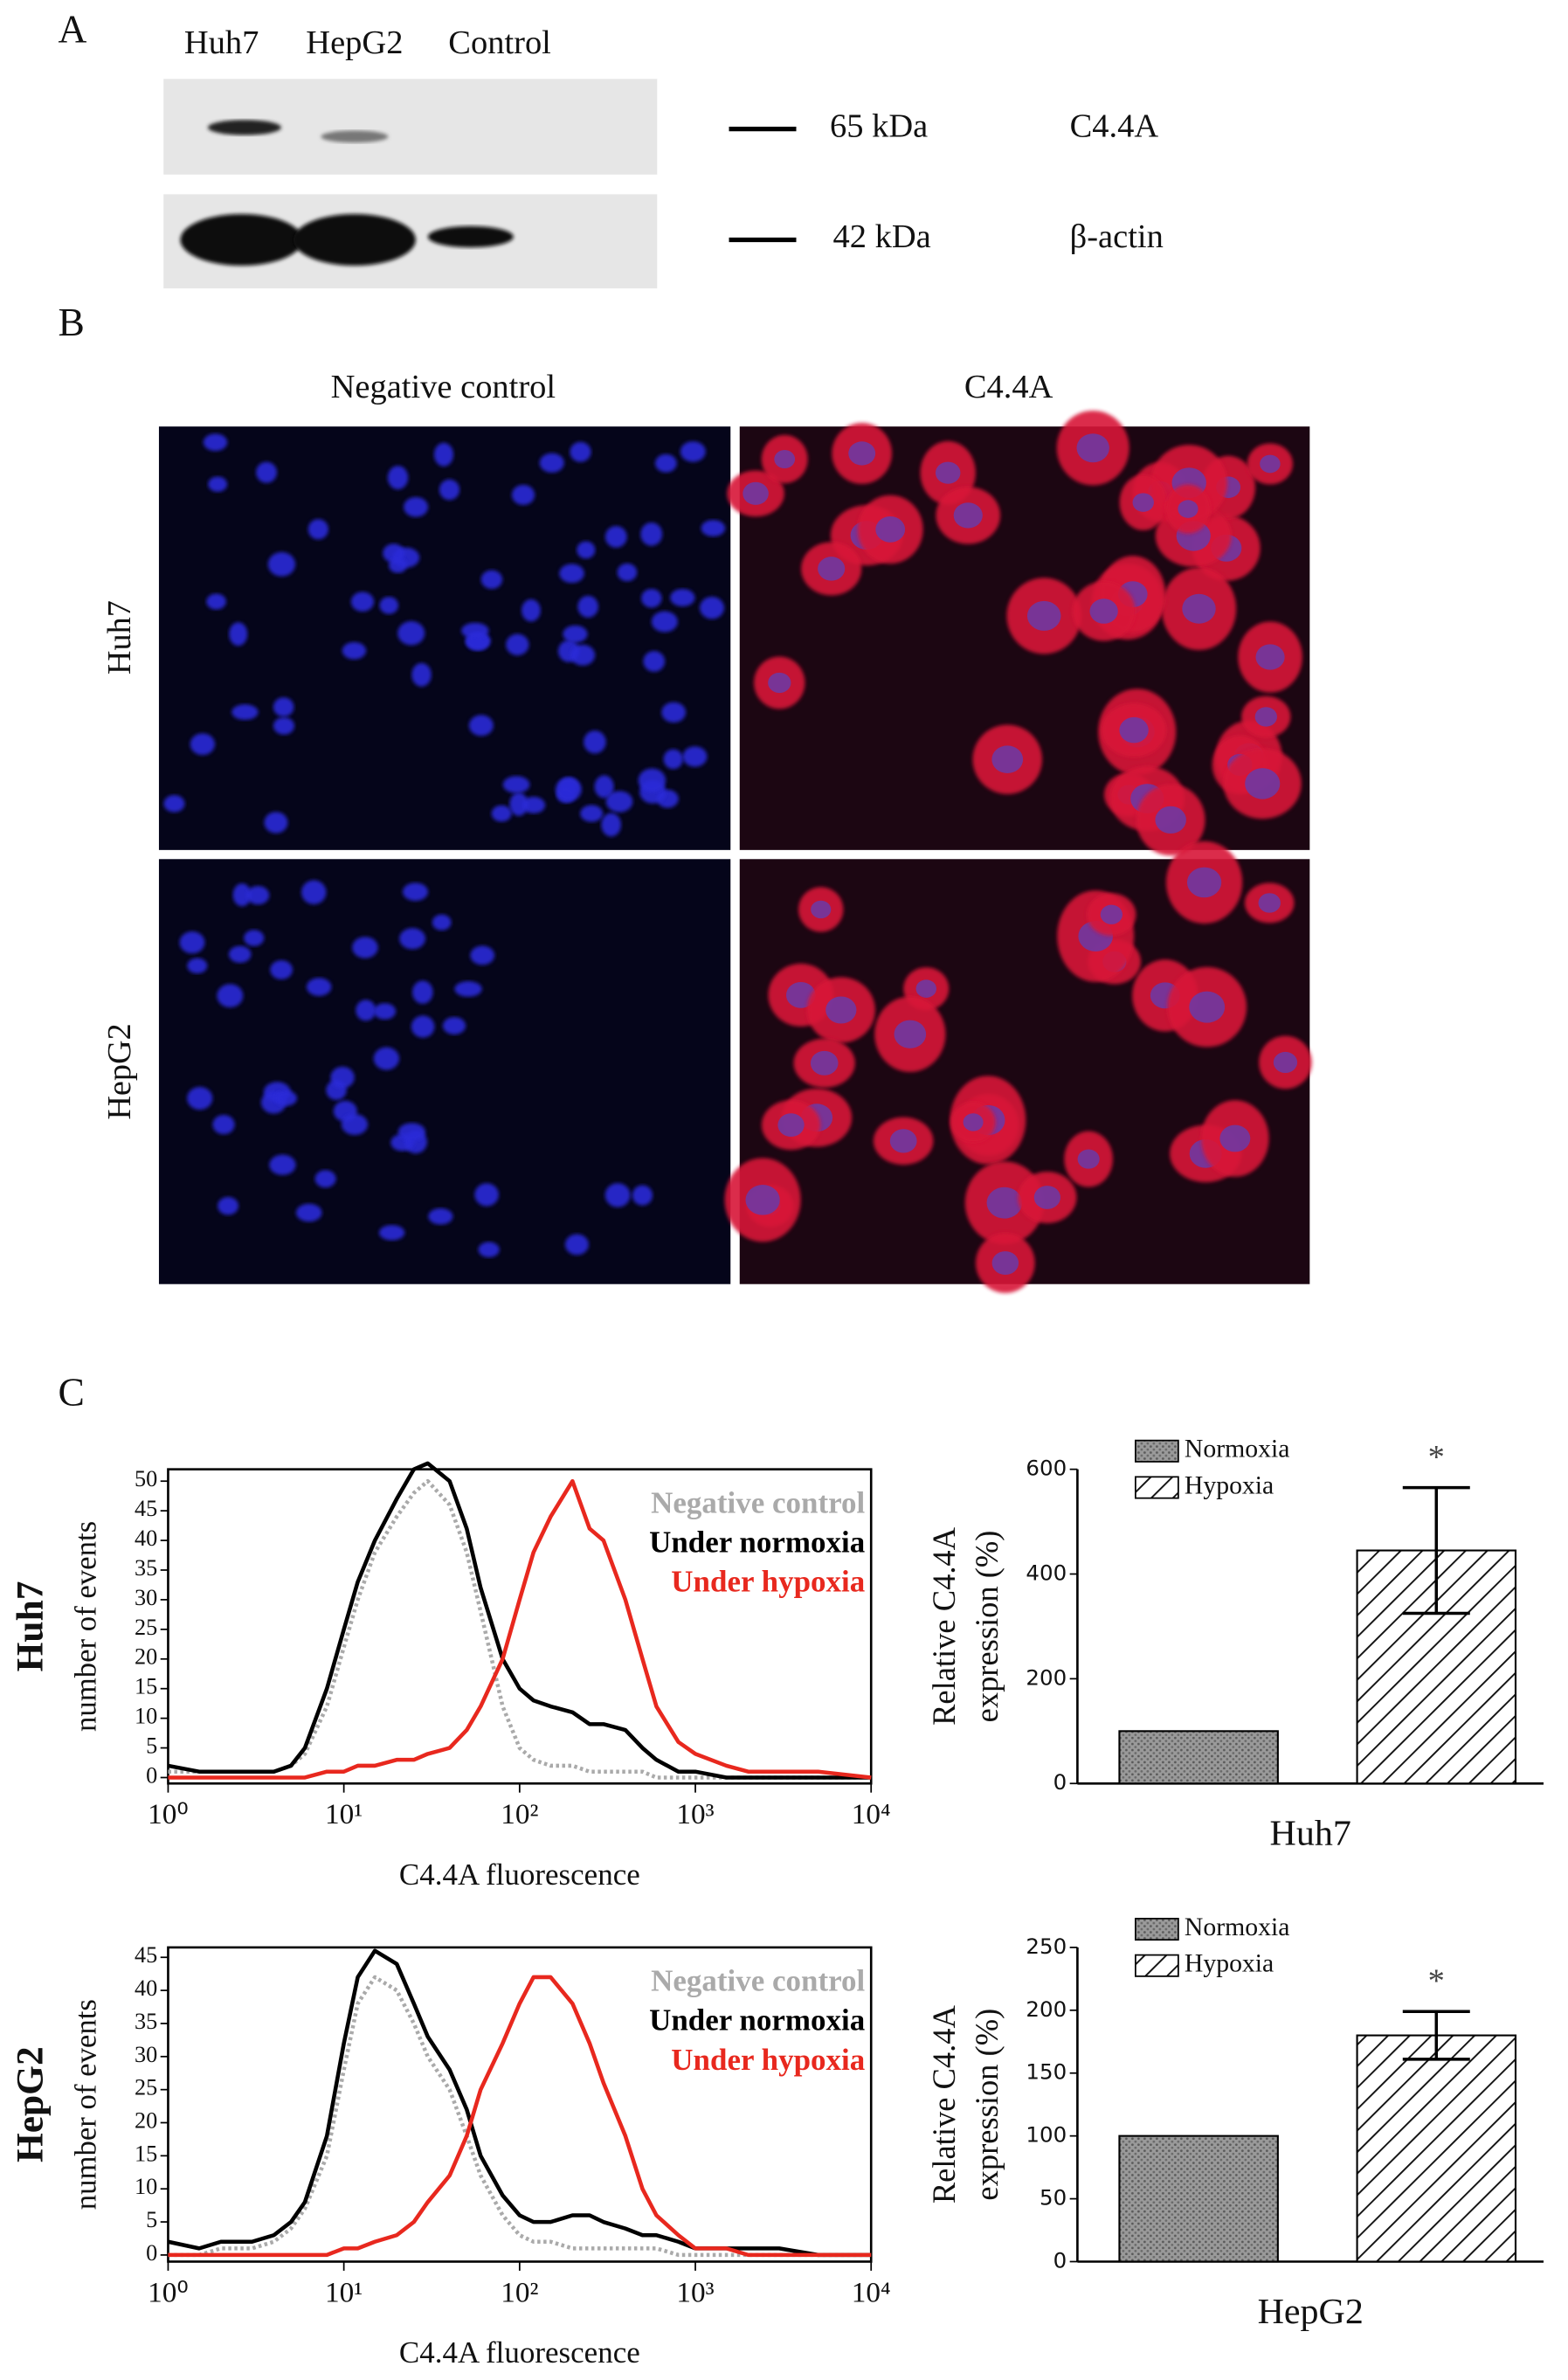  I want to click on y-tick-label: 0, so click(1060, 2260).